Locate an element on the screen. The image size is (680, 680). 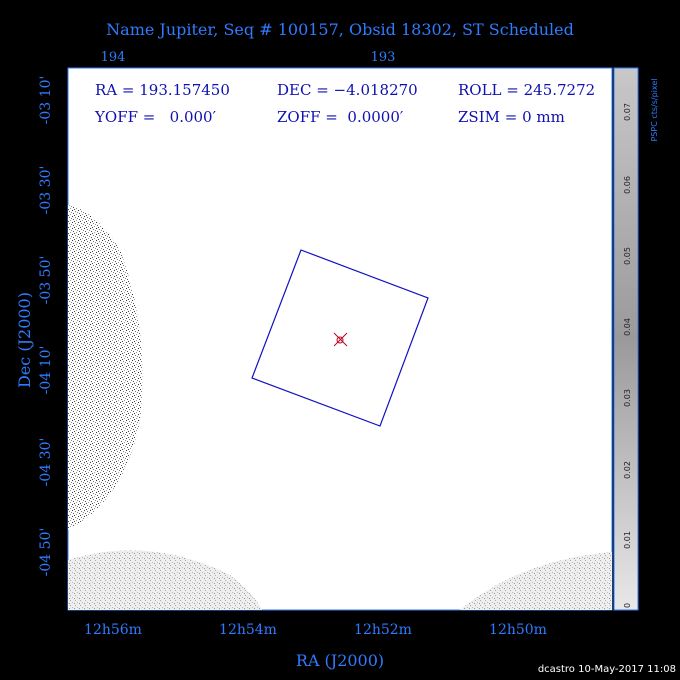
target-marker is located at coordinates (340, 339).